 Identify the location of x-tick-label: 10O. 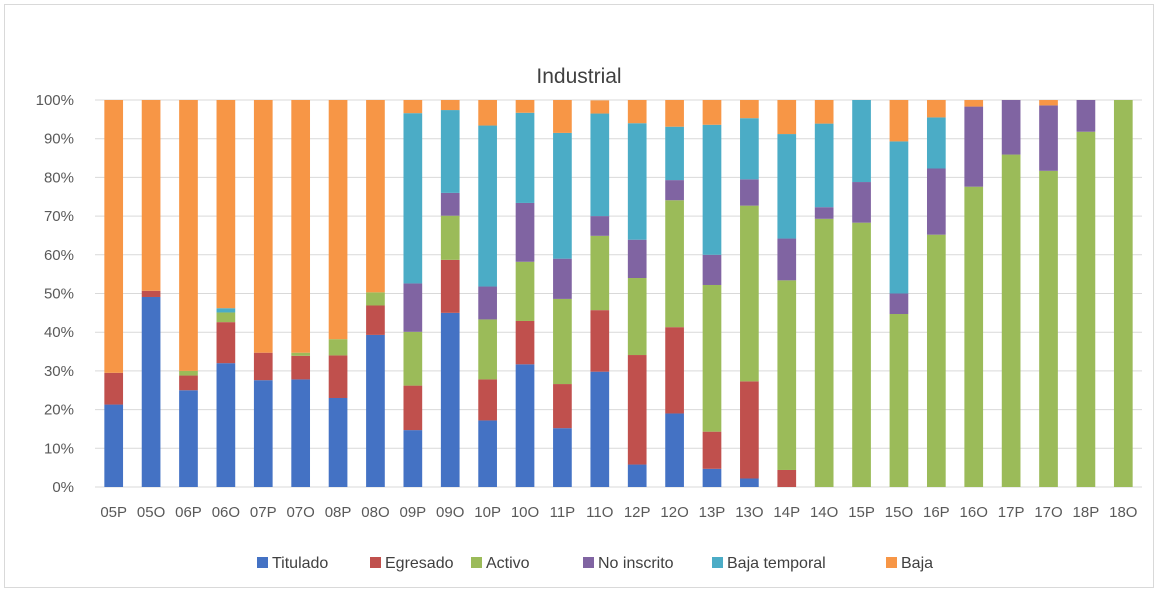
(525, 512).